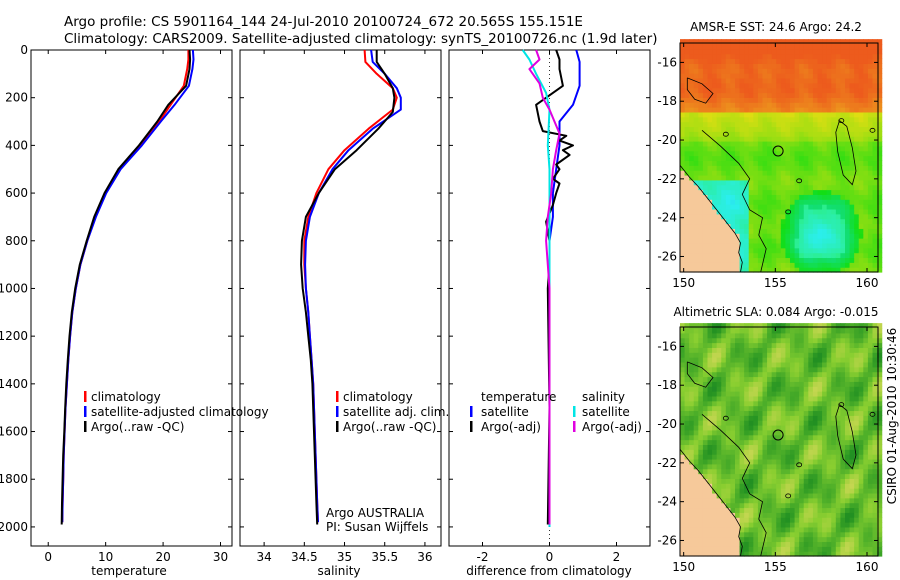 The height and width of the screenshot is (580, 900). Describe the element at coordinates (667, 256) in the screenshot. I see `lat-tick-label: -26` at that location.